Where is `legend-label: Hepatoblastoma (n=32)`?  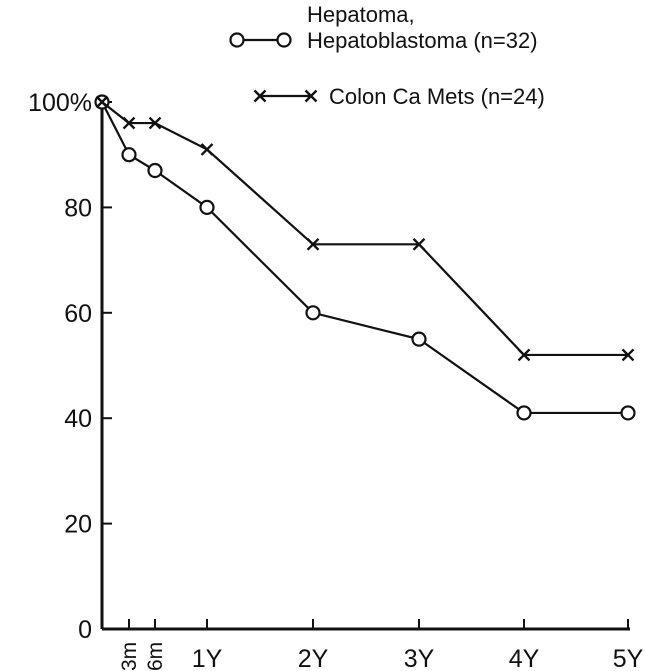
legend-label: Hepatoblastoma (n=32) is located at coordinates (422, 40).